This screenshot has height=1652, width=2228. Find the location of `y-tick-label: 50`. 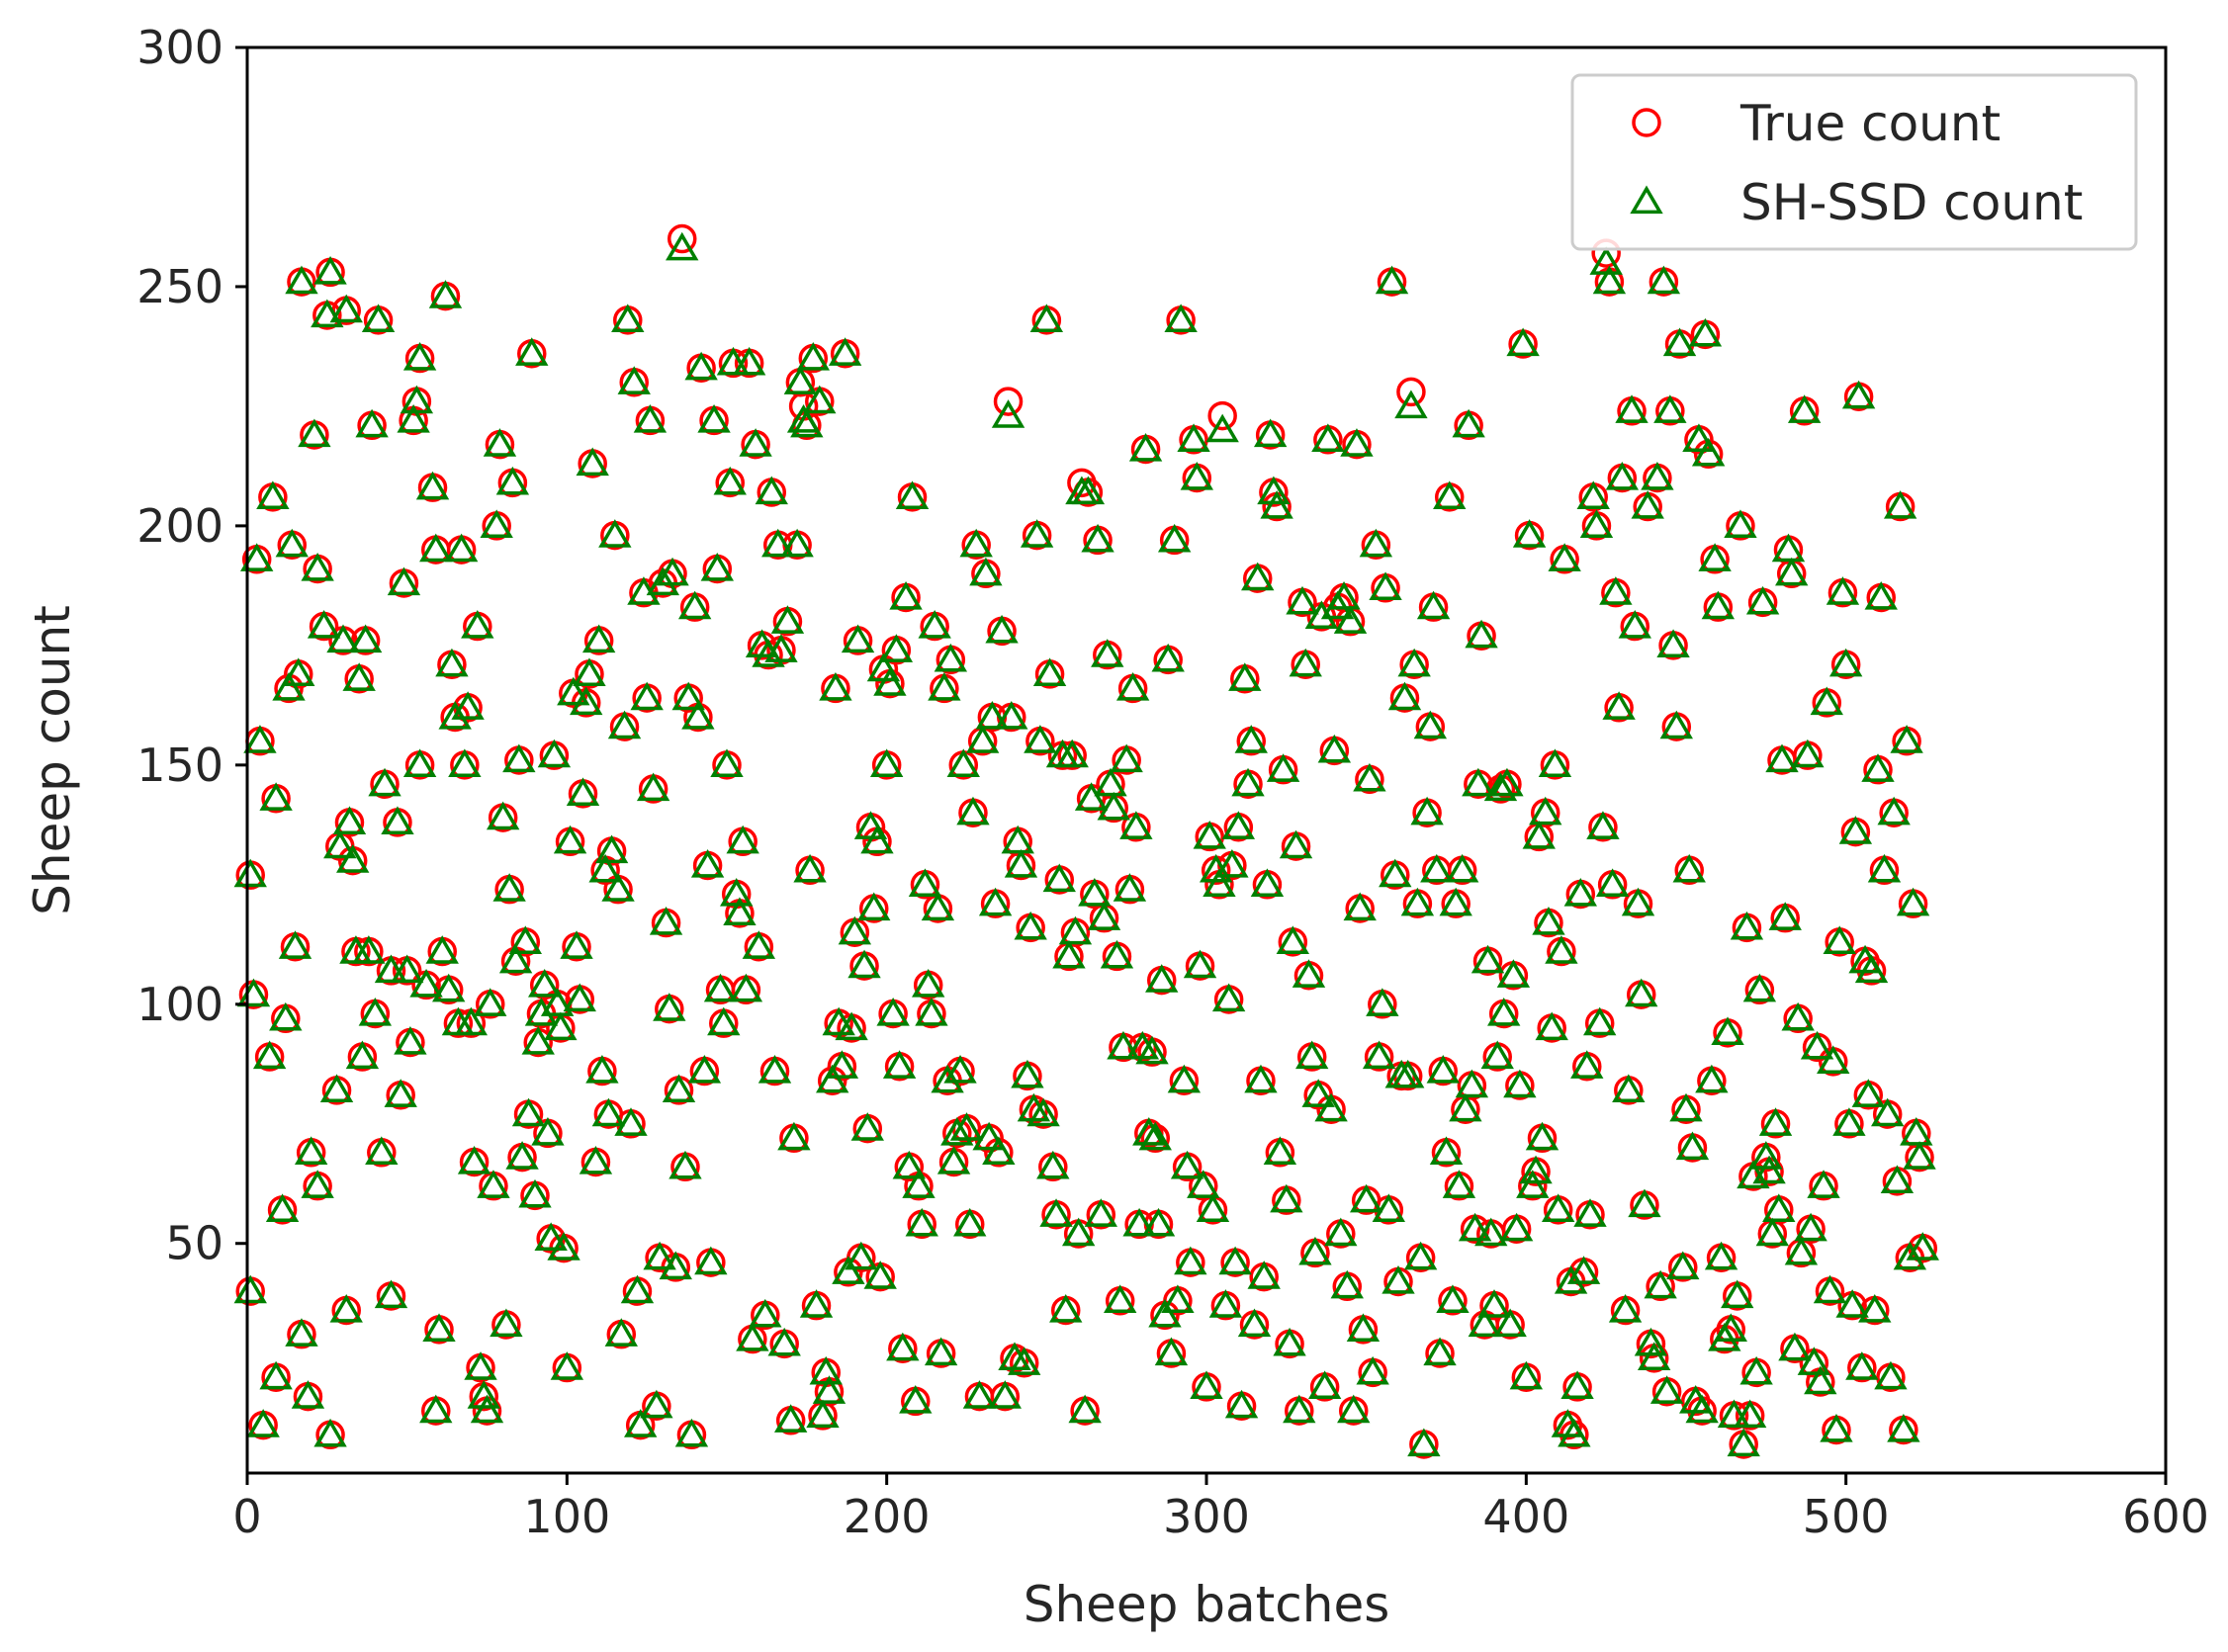

y-tick-label: 50 is located at coordinates (194, 1244).